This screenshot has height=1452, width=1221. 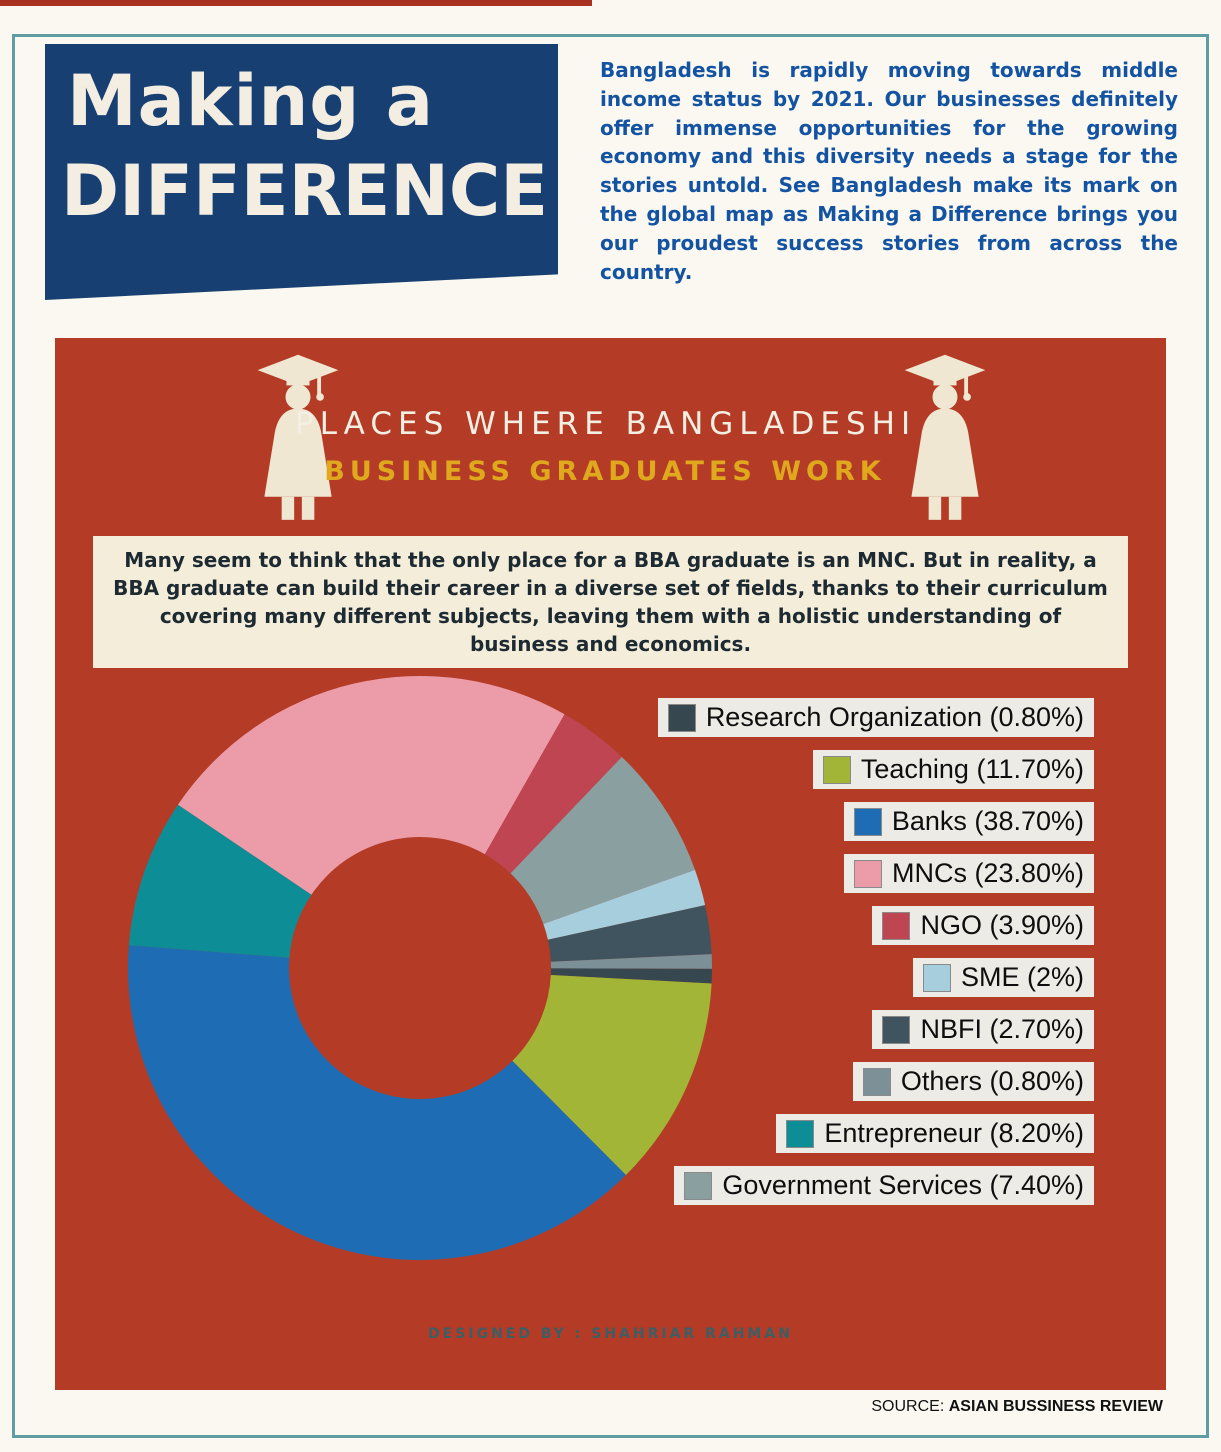 I want to click on title-banner: Making a DIFFERENCE, so click(x=301, y=172).